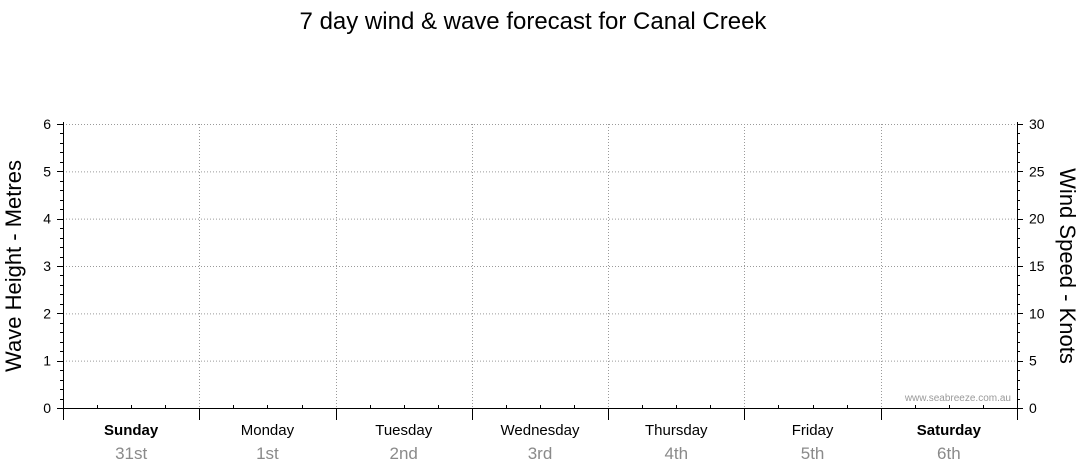 The height and width of the screenshot is (475, 1080). What do you see at coordinates (47, 266) in the screenshot?
I see `left-tick-label: 3` at bounding box center [47, 266].